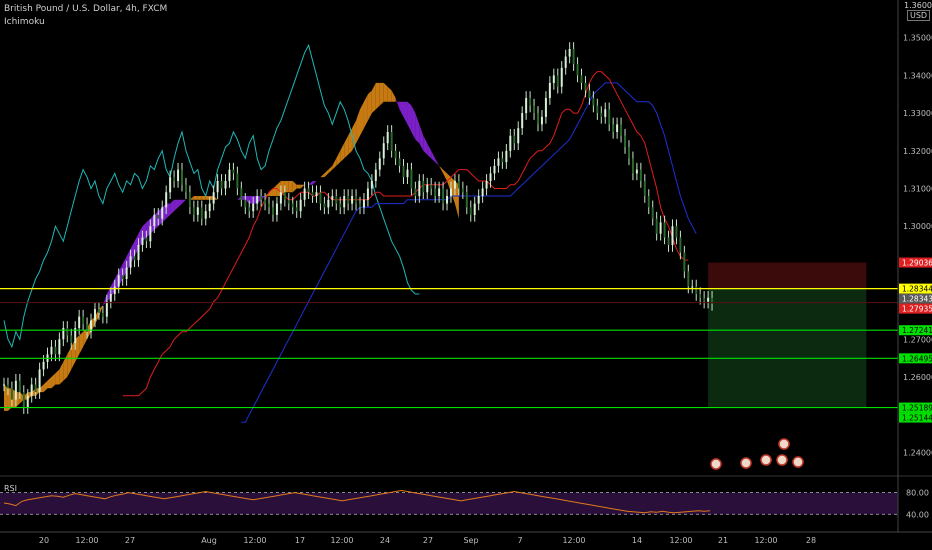  I want to click on x-tick-label: Aug, so click(209, 540).